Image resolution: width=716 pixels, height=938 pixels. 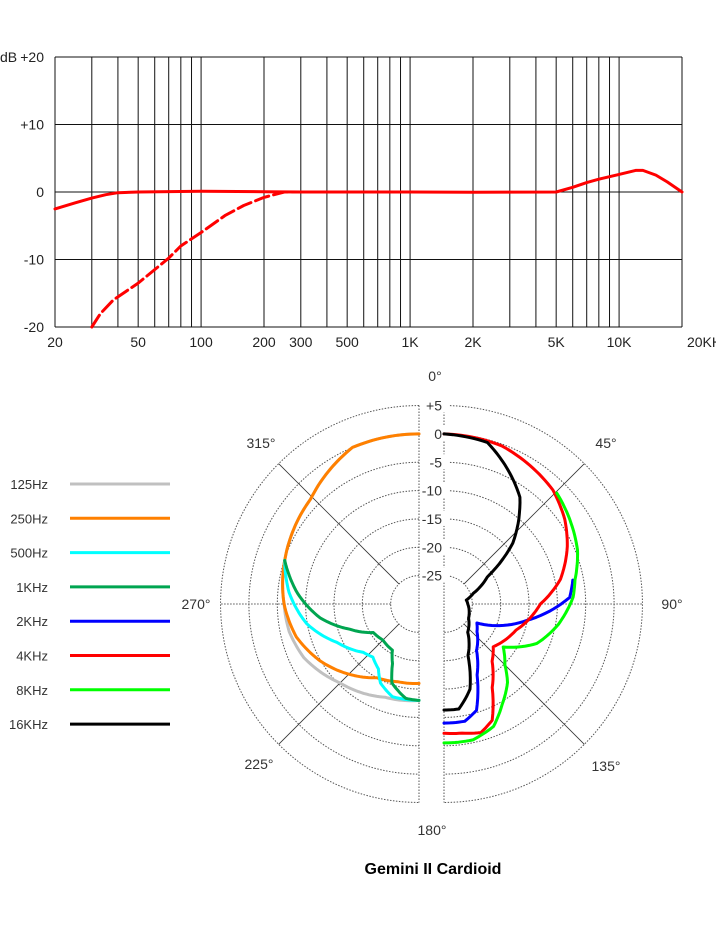 What do you see at coordinates (29, 484) in the screenshot?
I see `legend-label: 125Hz` at bounding box center [29, 484].